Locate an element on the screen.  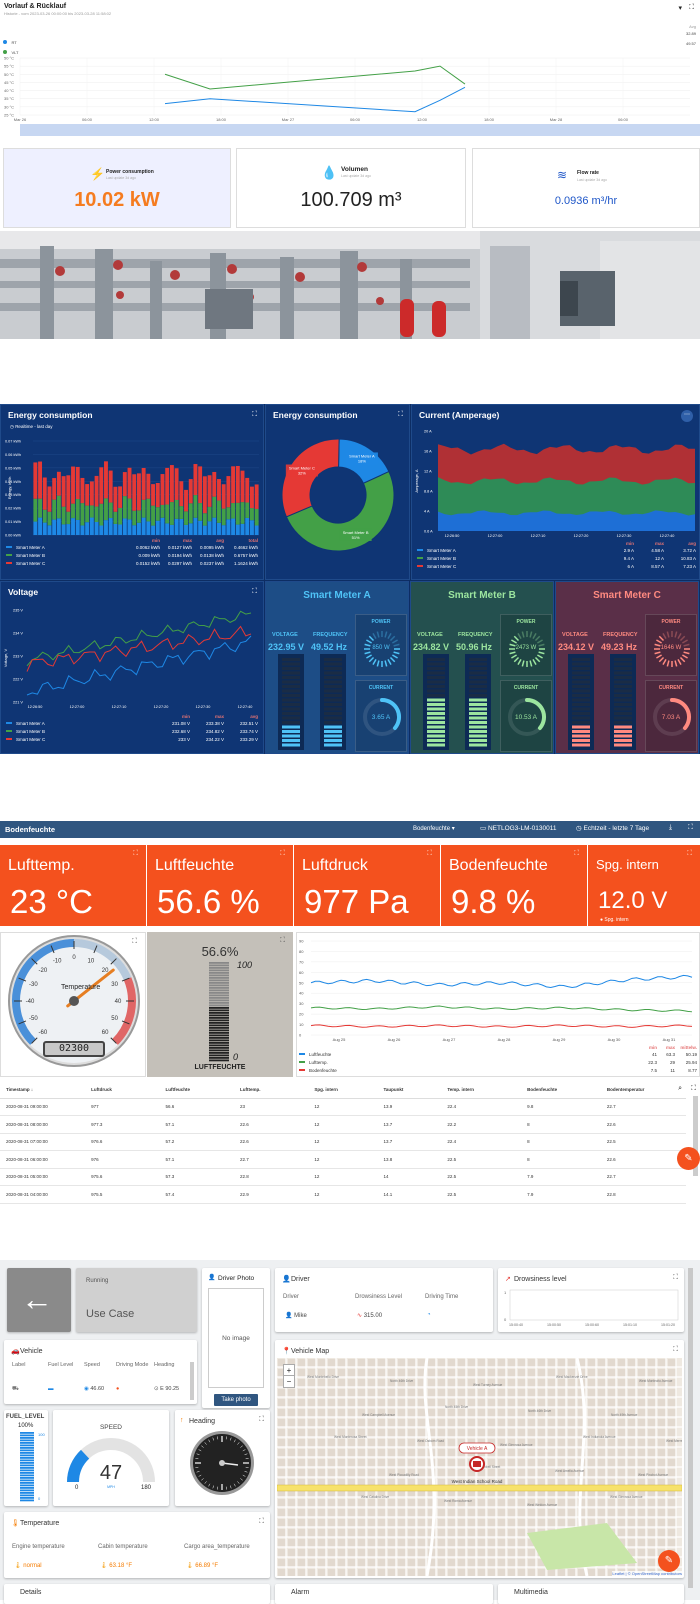
vehicle-scrollbar is located at coordinates (192, 1381).